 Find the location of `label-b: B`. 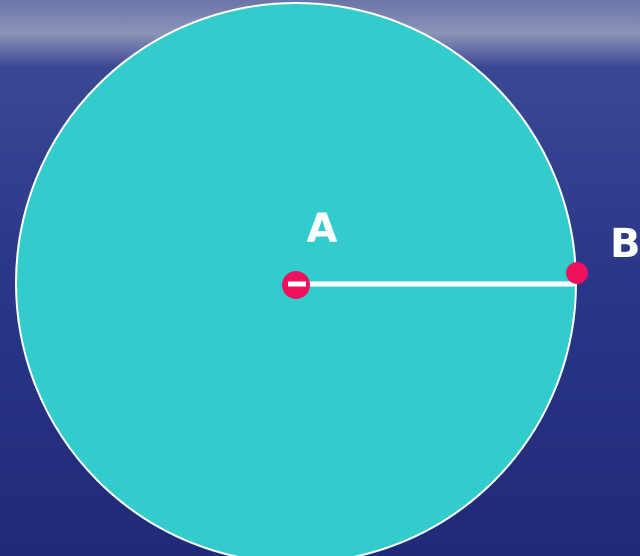

label-b: B is located at coordinates (625, 244).